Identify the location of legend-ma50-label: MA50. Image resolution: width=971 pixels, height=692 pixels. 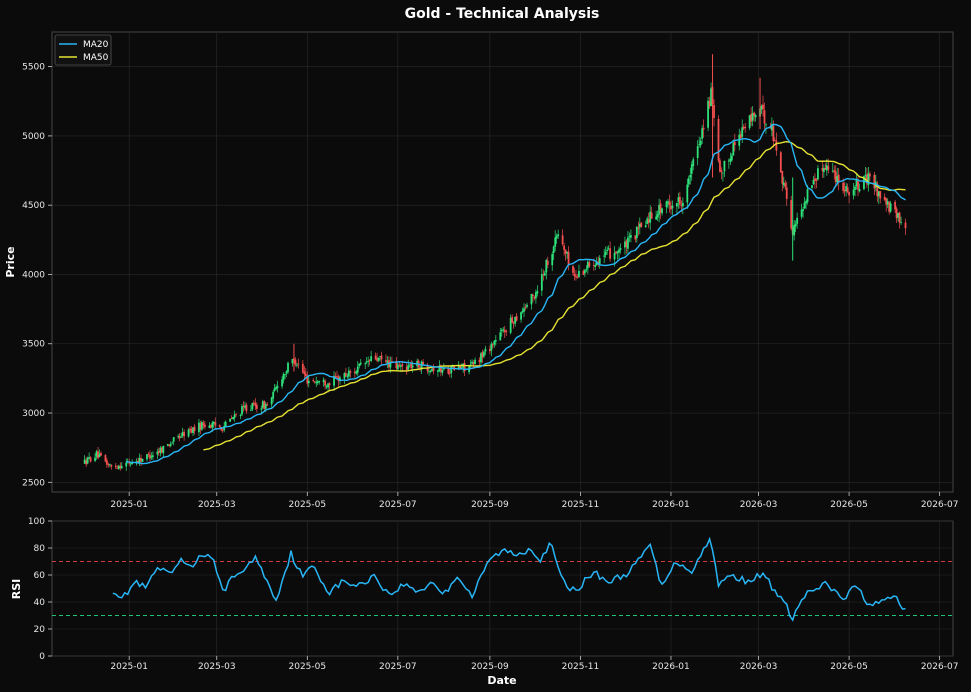
(96, 58).